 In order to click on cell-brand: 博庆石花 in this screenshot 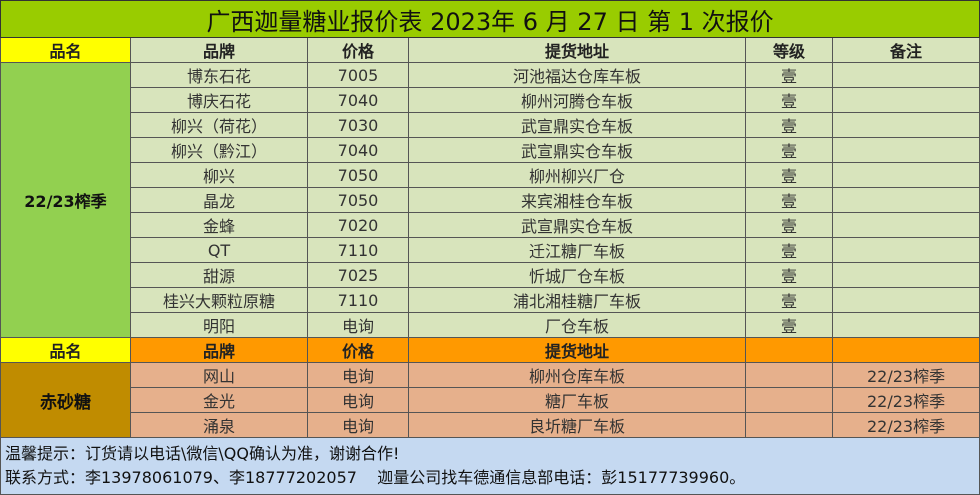, I will do `click(219, 100)`.